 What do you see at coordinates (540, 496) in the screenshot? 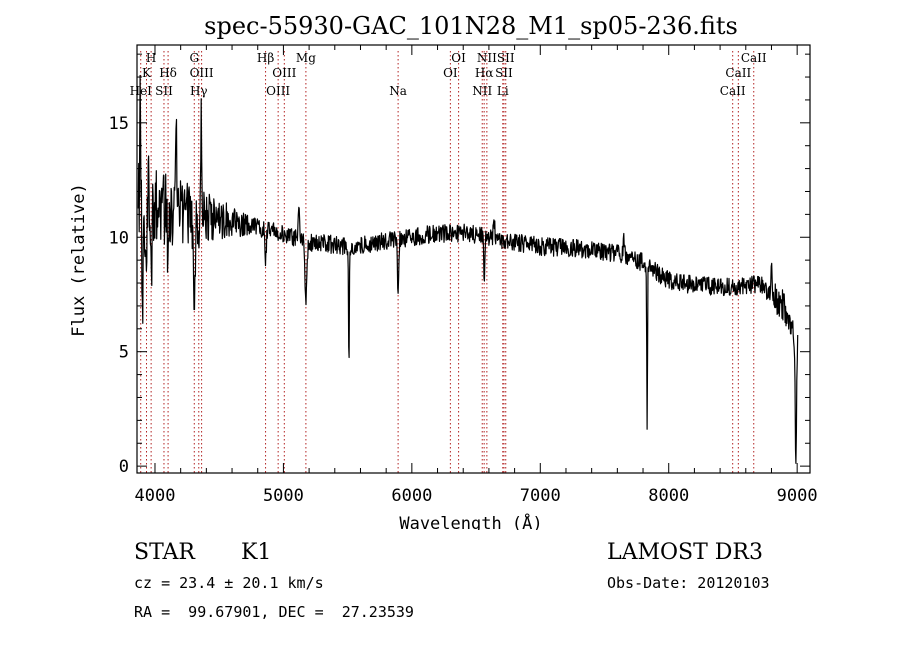
I see `x-tick-label: 7000` at bounding box center [540, 496].